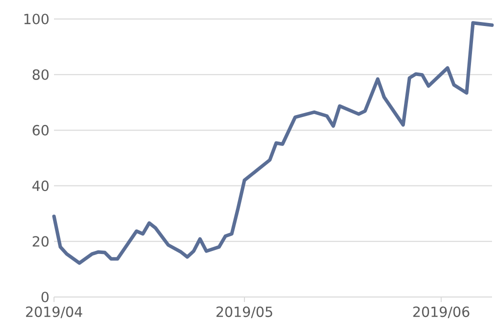 Image resolution: width=500 pixels, height=331 pixels. Describe the element at coordinates (244, 312) in the screenshot. I see `x-tick-label: 2019/05` at that location.